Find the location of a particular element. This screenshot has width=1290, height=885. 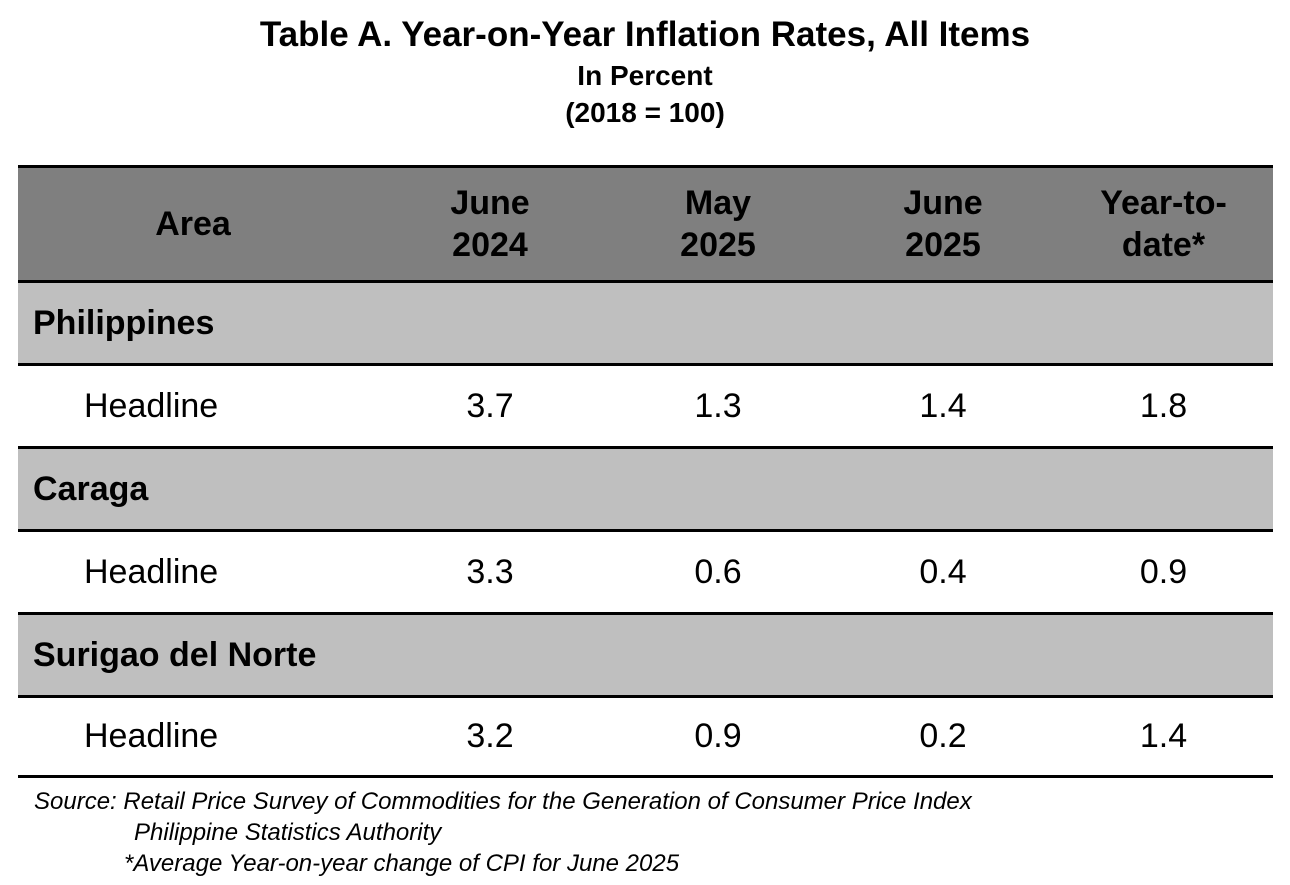

value-june-2024: 3.7 is located at coordinates (490, 405).